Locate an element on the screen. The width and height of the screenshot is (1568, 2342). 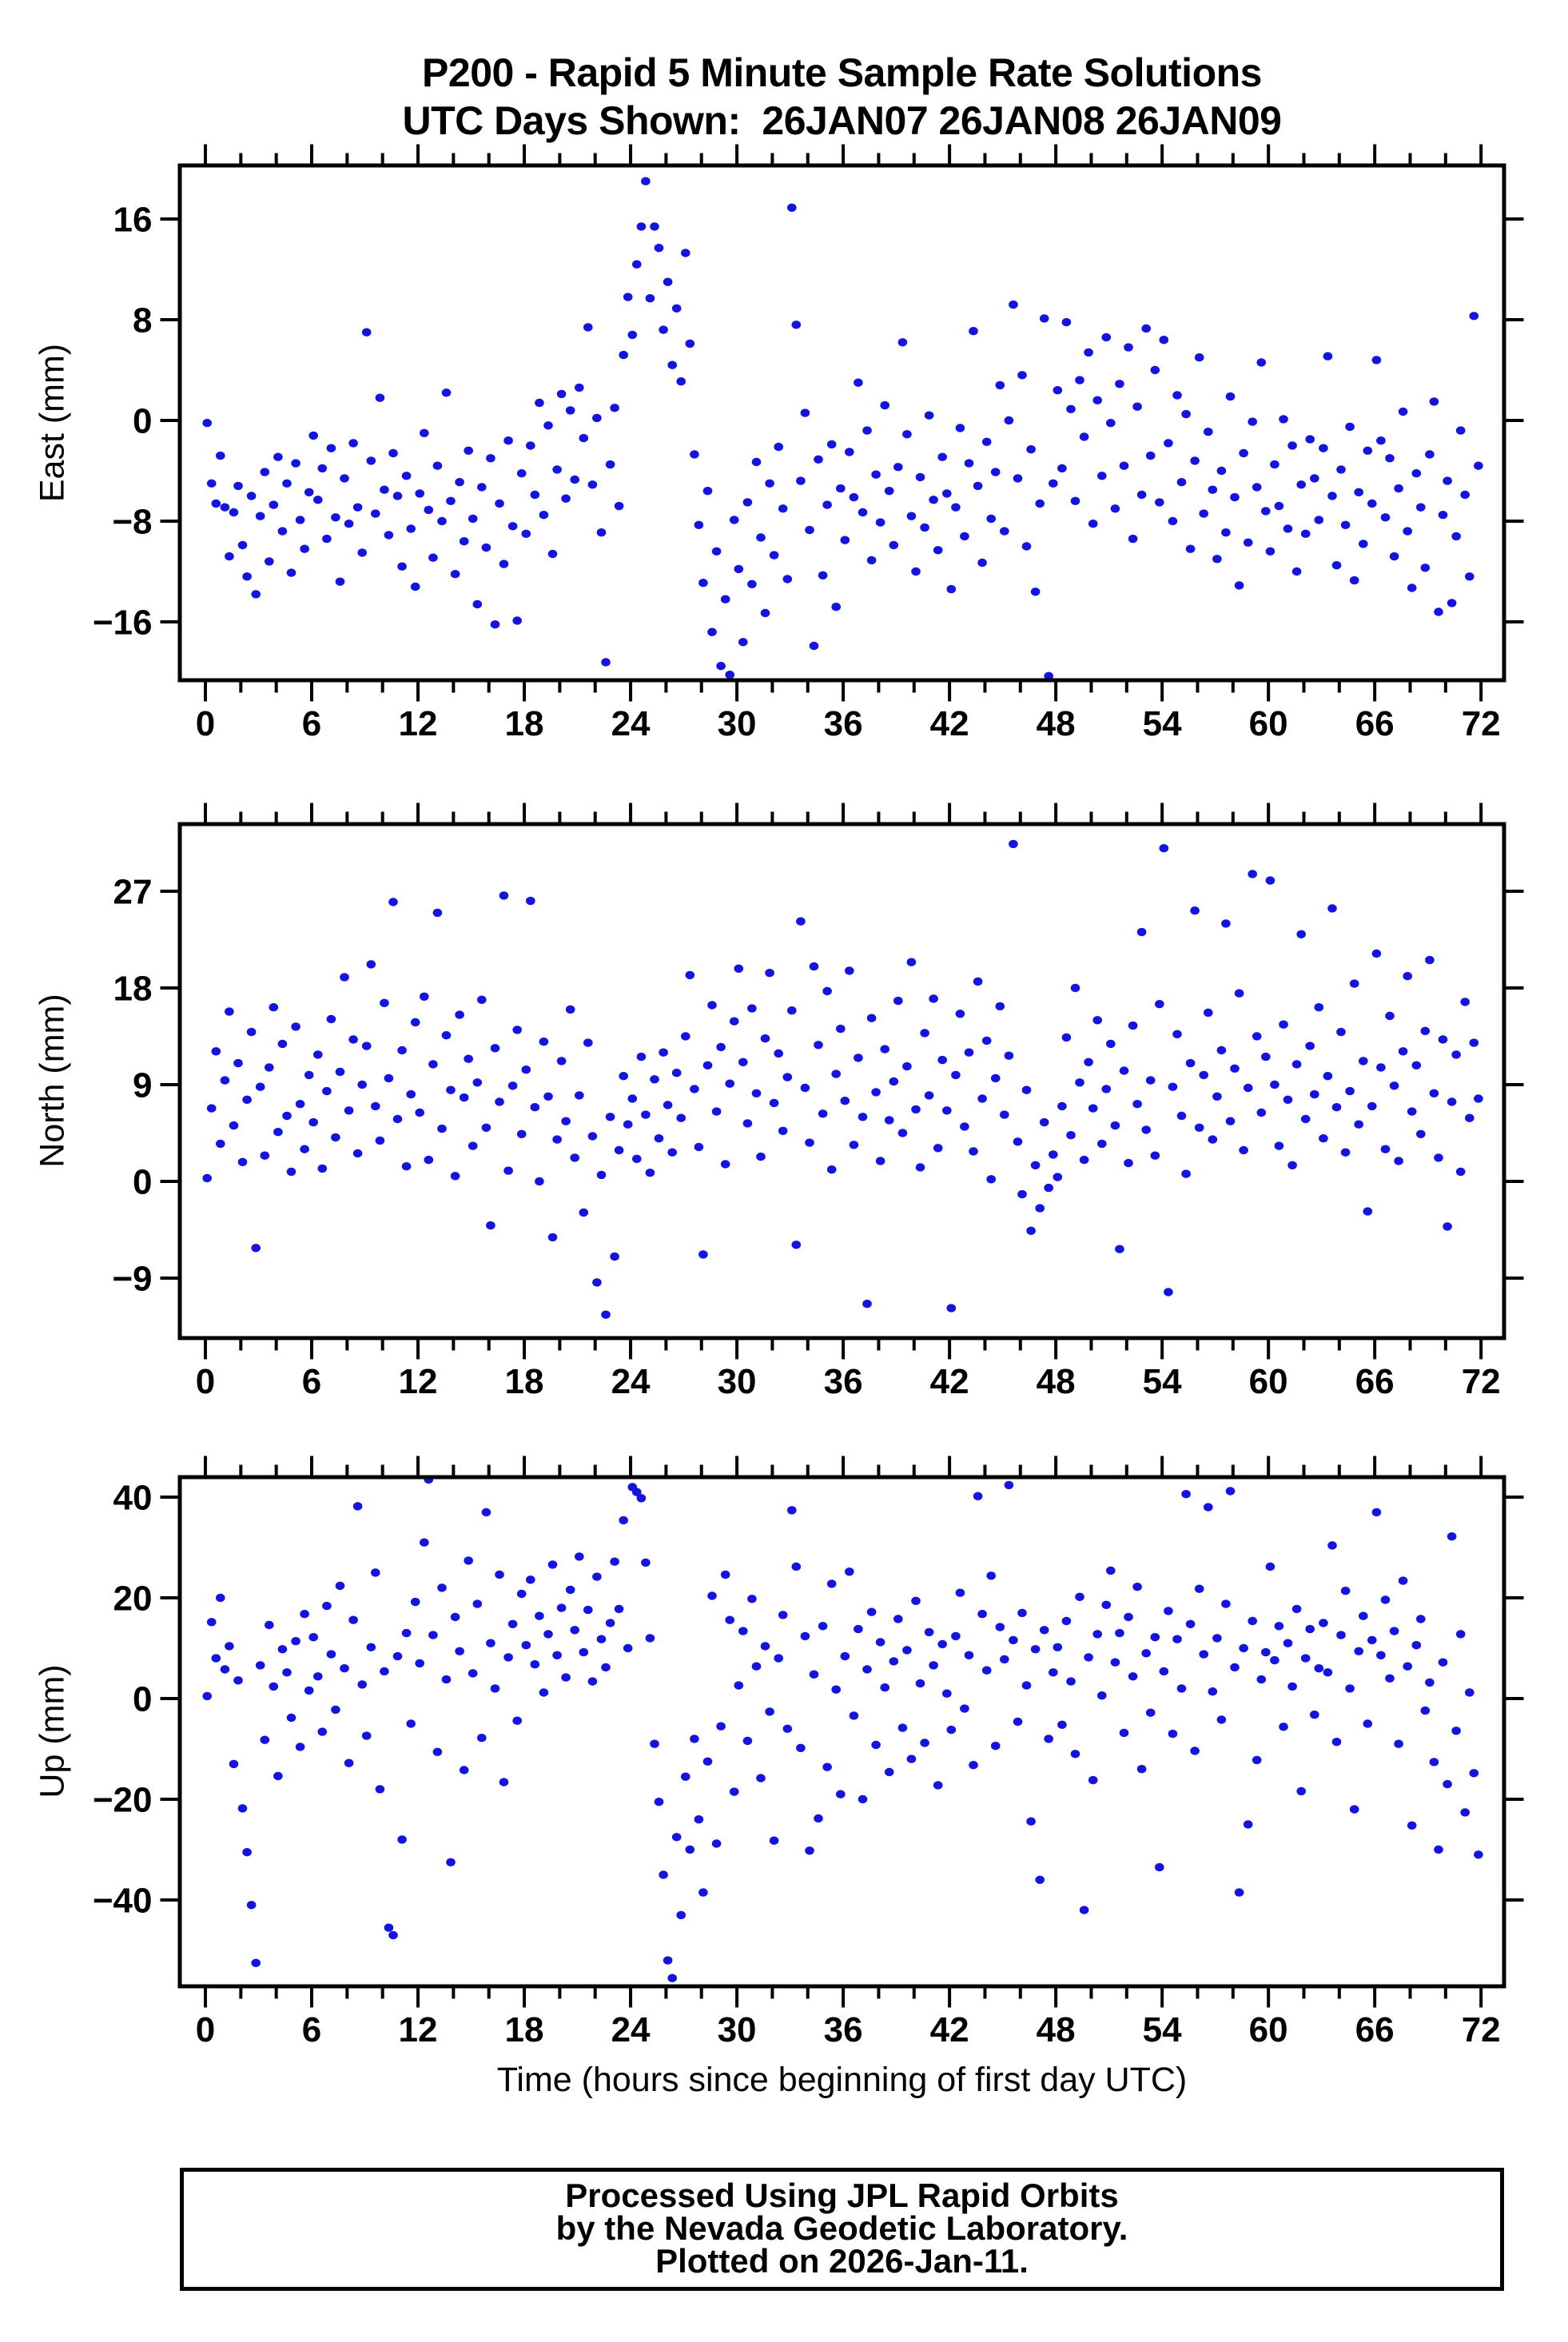
y-tick-label: 16 is located at coordinates (133, 219).